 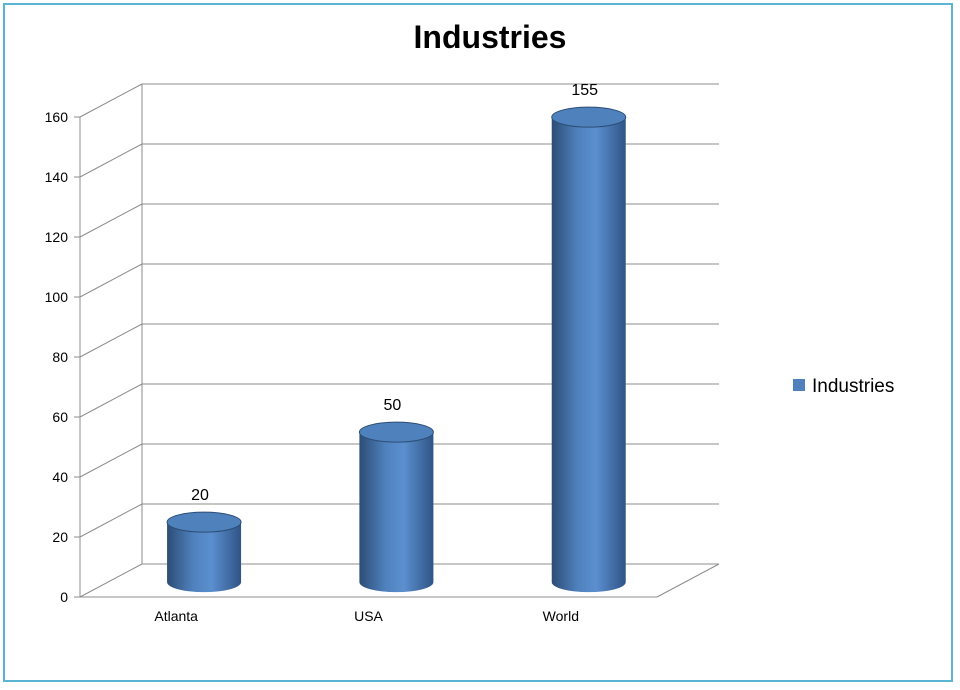 I want to click on legend: Industries, so click(x=843, y=386).